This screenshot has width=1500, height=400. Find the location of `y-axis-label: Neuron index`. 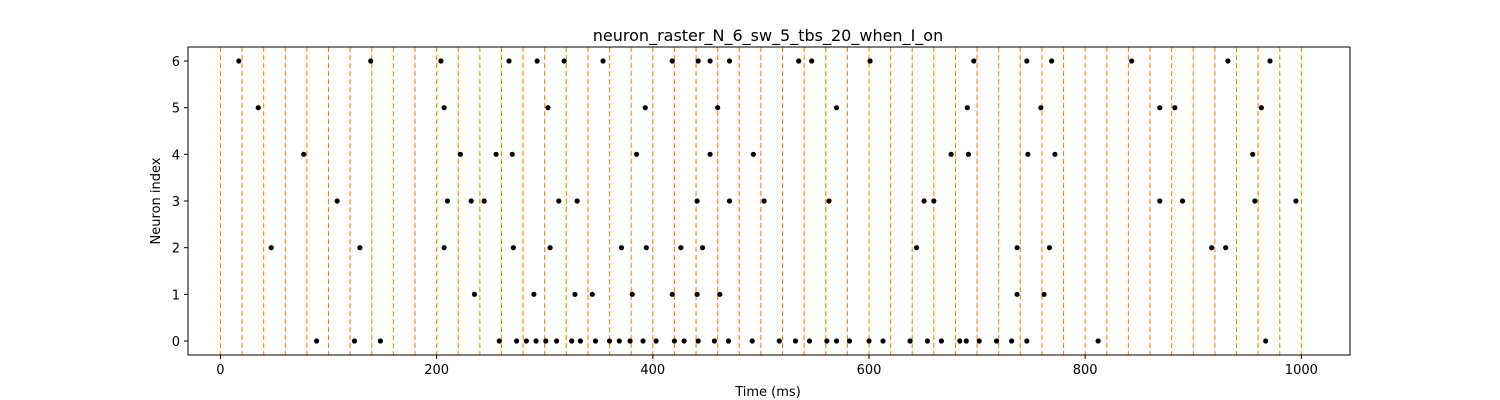

y-axis-label: Neuron index is located at coordinates (156, 200).